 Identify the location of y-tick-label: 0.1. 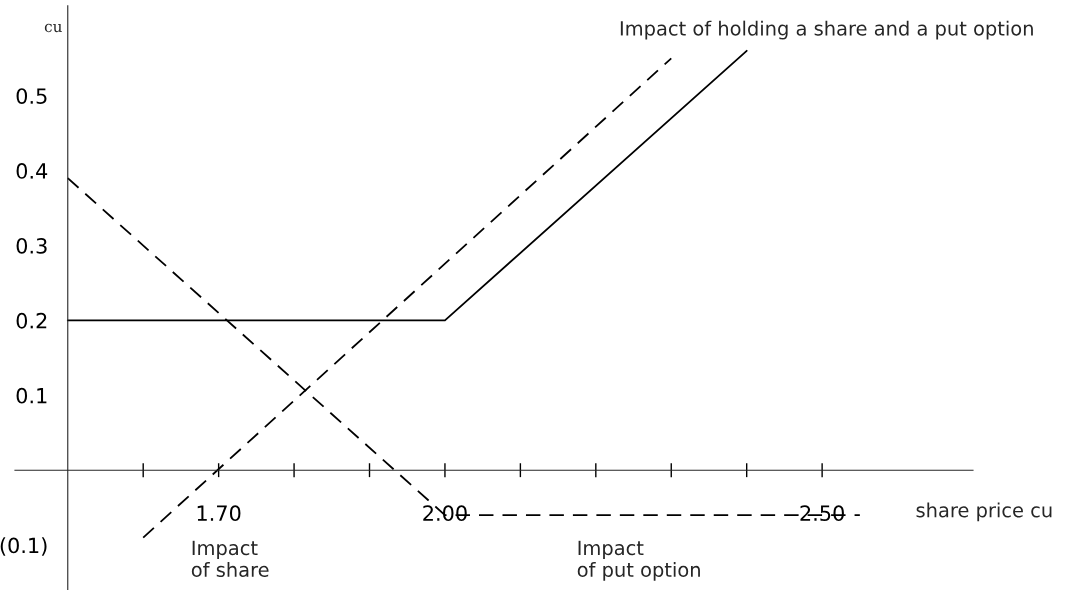
(31, 395).